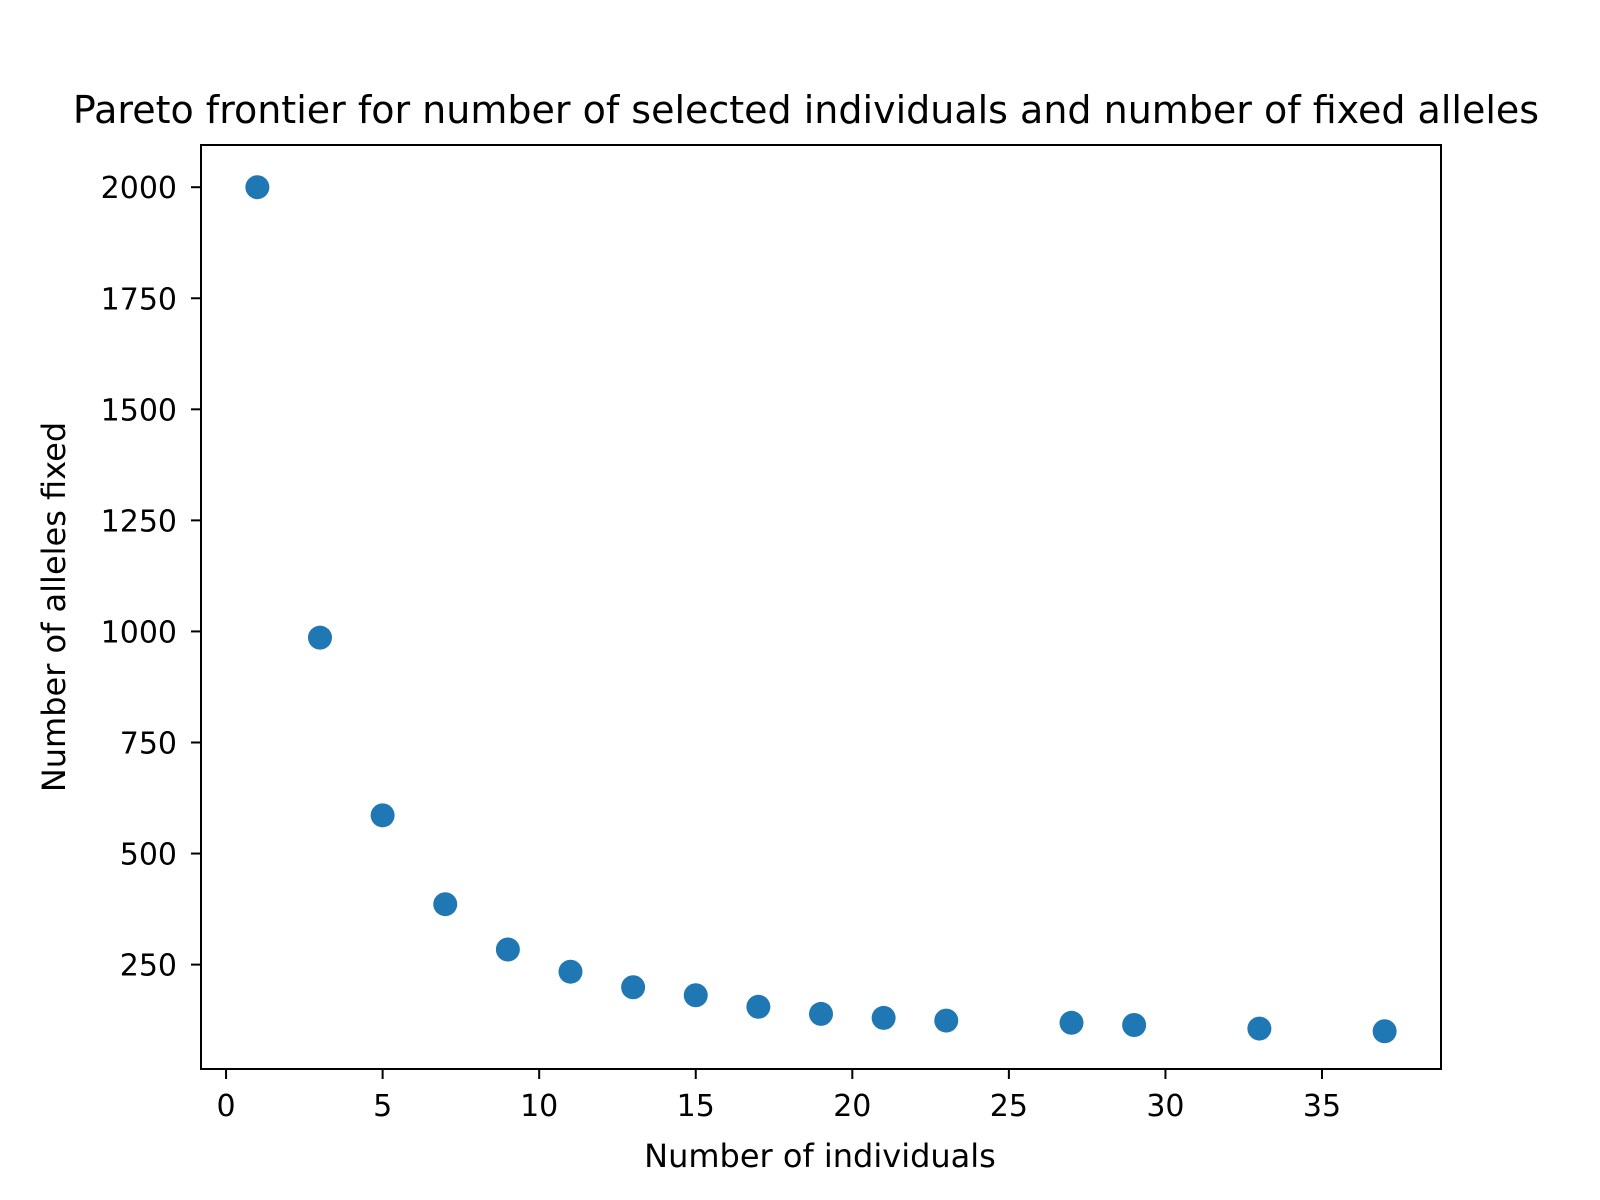 This screenshot has height=1200, width=1600. What do you see at coordinates (151, 577) in the screenshot?
I see `y-axis-ticks: 250 500 750 1000 1250 1500 1750 2000` at bounding box center [151, 577].